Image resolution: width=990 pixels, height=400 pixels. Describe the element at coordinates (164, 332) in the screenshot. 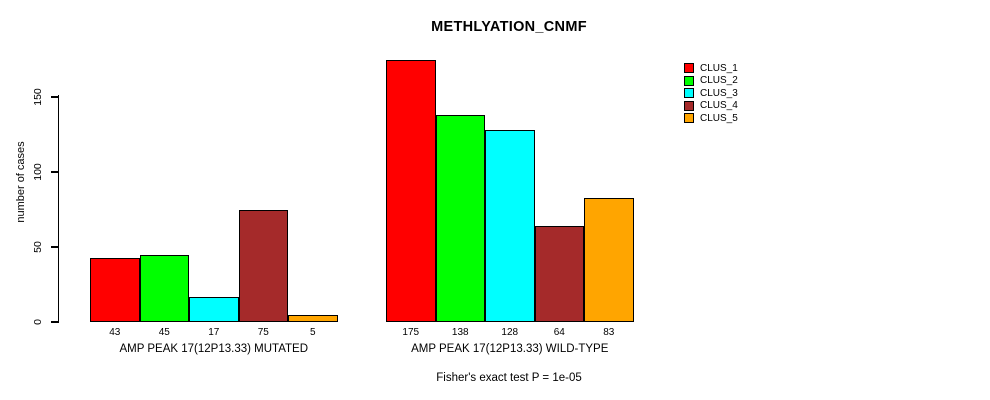

I see `bar-value-label: 45` at that location.